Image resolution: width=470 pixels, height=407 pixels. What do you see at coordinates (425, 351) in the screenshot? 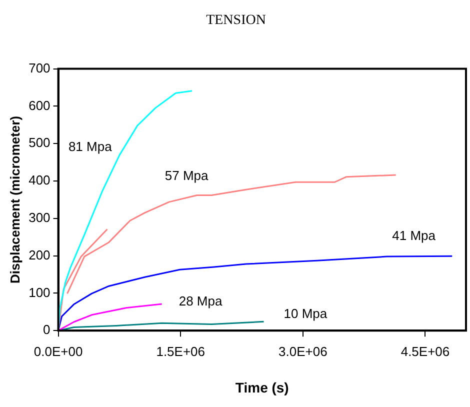
I see `x-tick-label: 4.5E+06` at bounding box center [425, 351].